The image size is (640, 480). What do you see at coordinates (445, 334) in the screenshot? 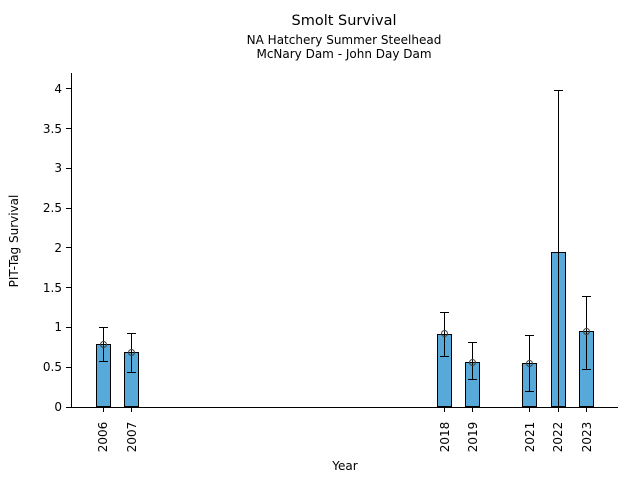
I see `point-marker-2018` at bounding box center [445, 334].